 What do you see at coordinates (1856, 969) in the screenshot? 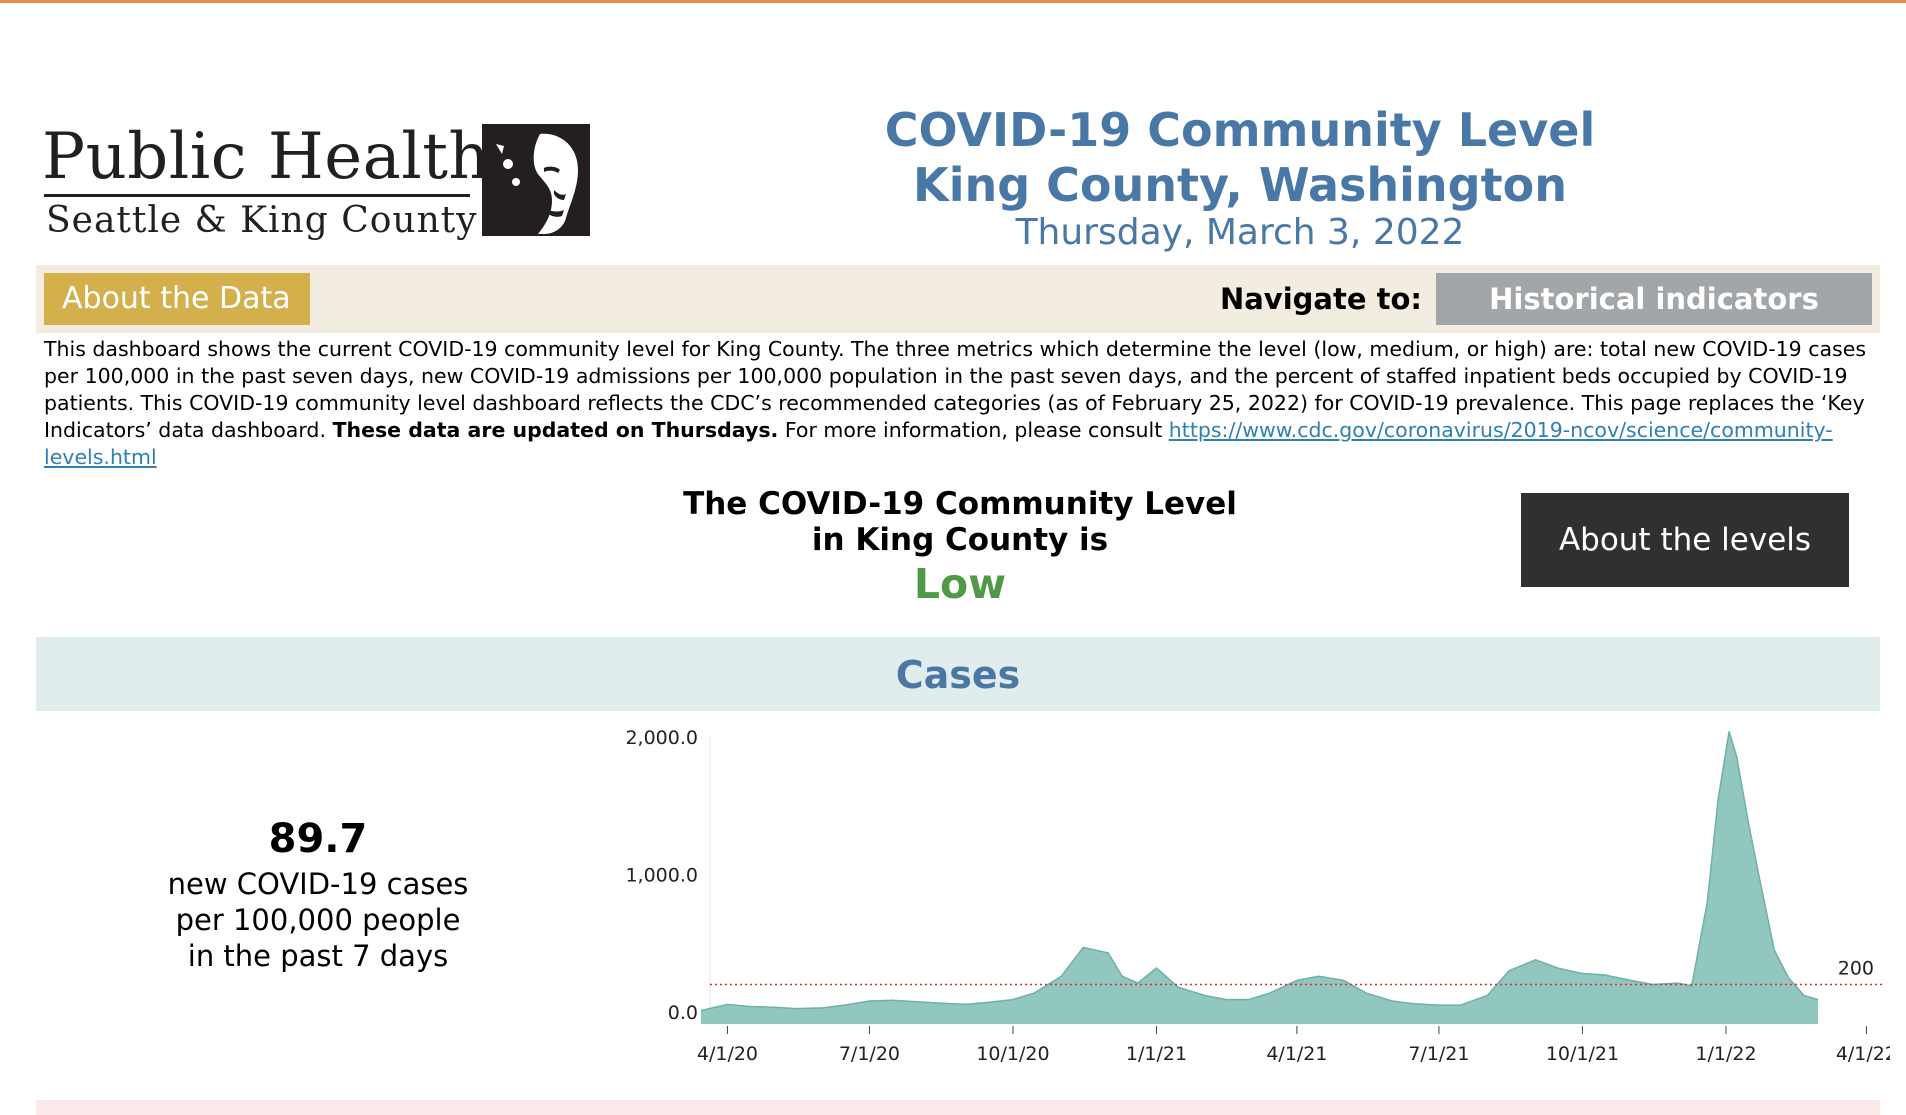
I see `threshold-label: 200` at bounding box center [1856, 969].